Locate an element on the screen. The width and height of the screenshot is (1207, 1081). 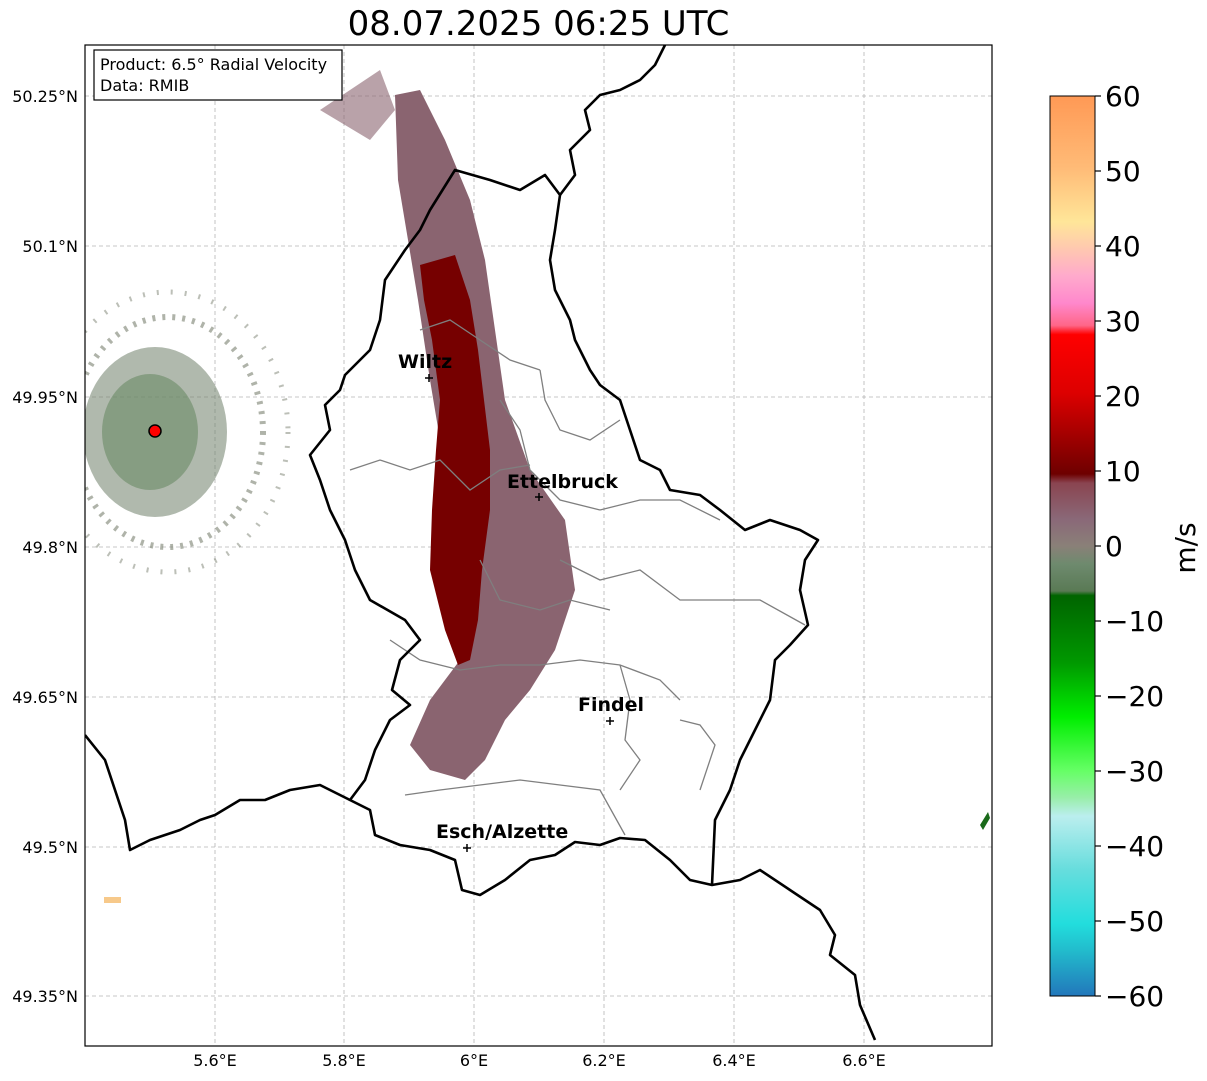
lat-tick: 49.95°N is located at coordinates (45, 397).